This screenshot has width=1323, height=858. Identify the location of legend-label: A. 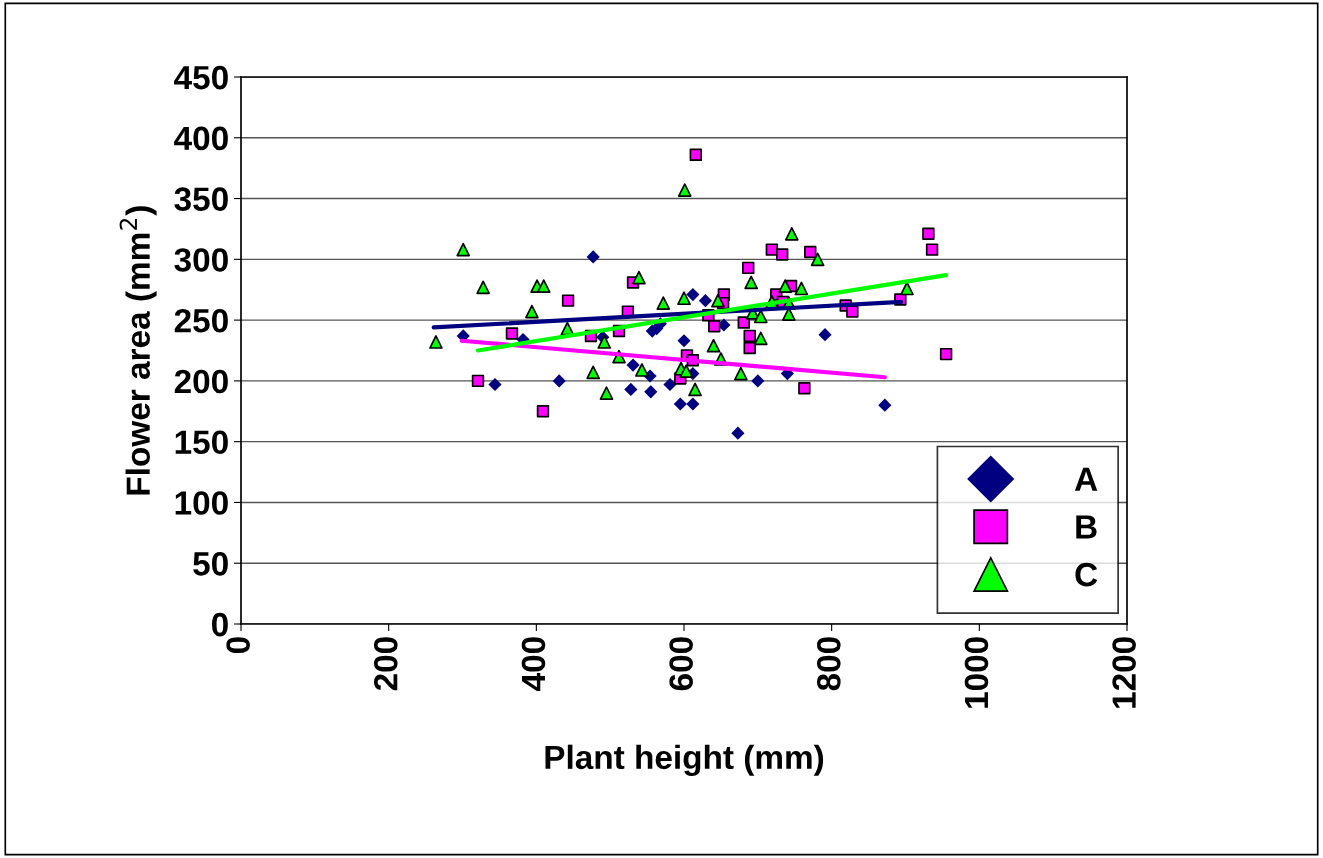
(1086, 479).